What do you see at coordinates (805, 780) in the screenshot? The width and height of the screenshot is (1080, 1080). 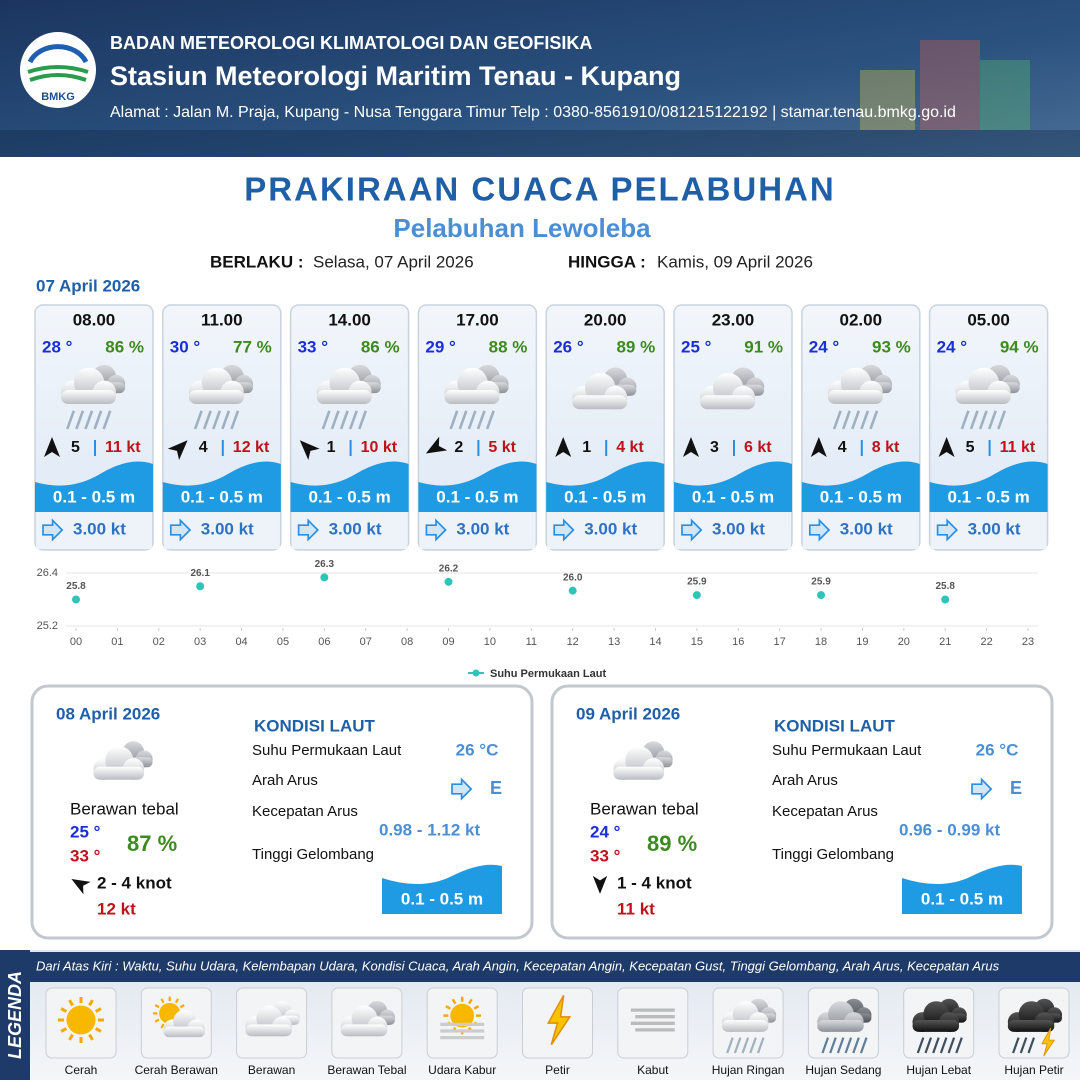 I see `sea-label: Arah Arus` at bounding box center [805, 780].